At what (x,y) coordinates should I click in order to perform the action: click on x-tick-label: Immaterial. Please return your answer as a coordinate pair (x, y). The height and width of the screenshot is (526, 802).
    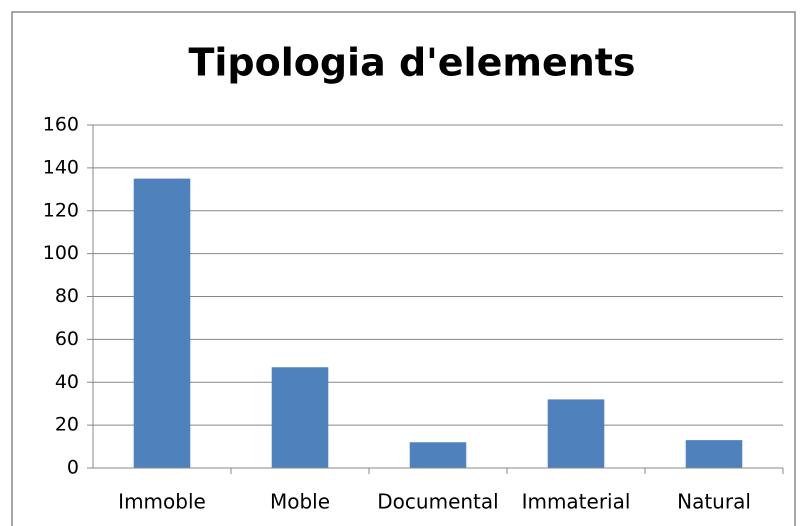
    Looking at the image, I should click on (576, 502).